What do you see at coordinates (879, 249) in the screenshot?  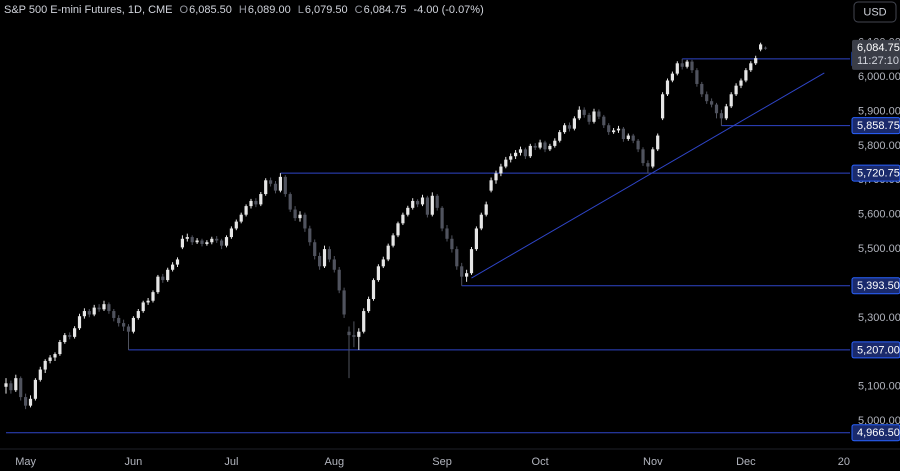 I see `y-tick-label: 5,500.00` at bounding box center [879, 249].